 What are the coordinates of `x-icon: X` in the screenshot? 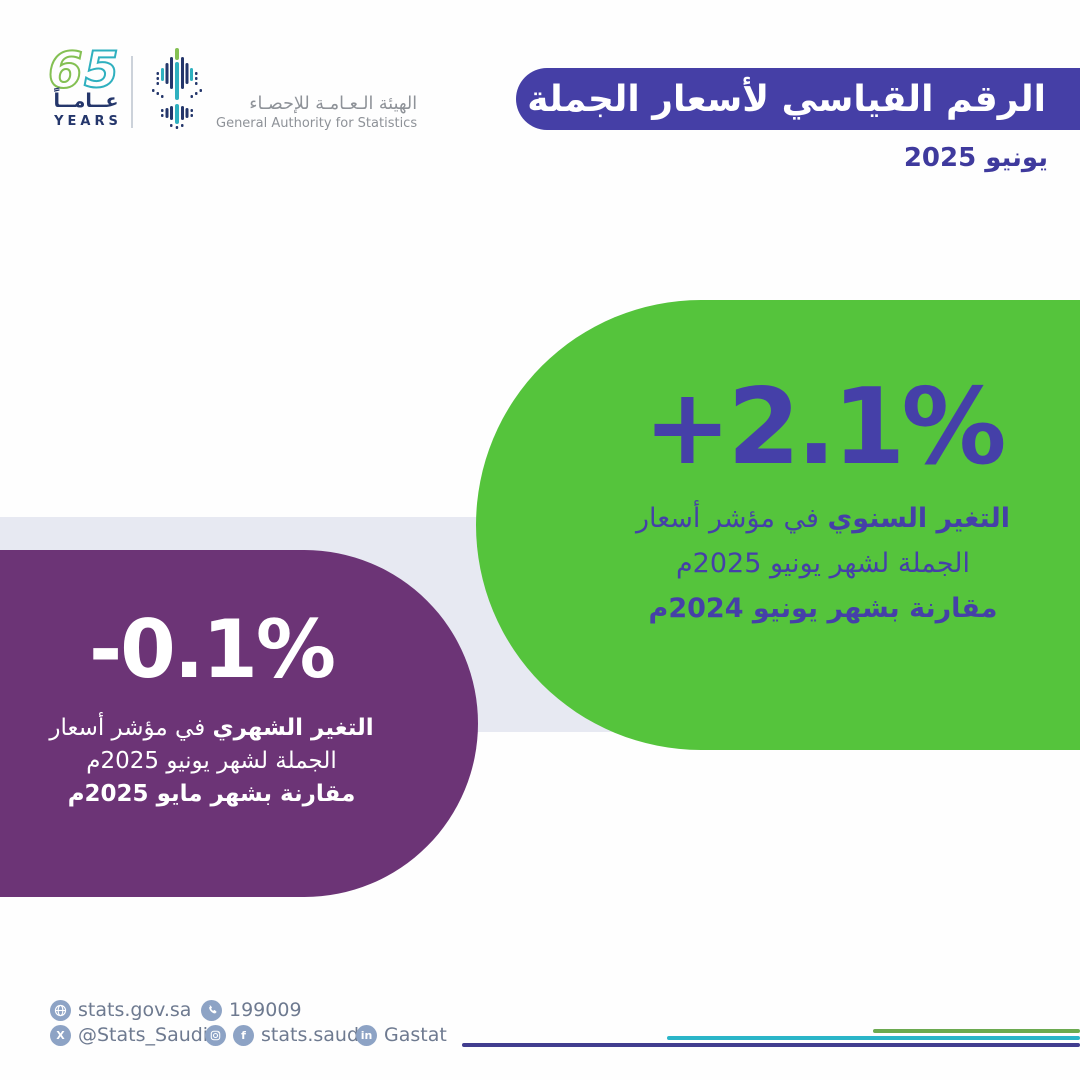 It's located at (60, 1035).